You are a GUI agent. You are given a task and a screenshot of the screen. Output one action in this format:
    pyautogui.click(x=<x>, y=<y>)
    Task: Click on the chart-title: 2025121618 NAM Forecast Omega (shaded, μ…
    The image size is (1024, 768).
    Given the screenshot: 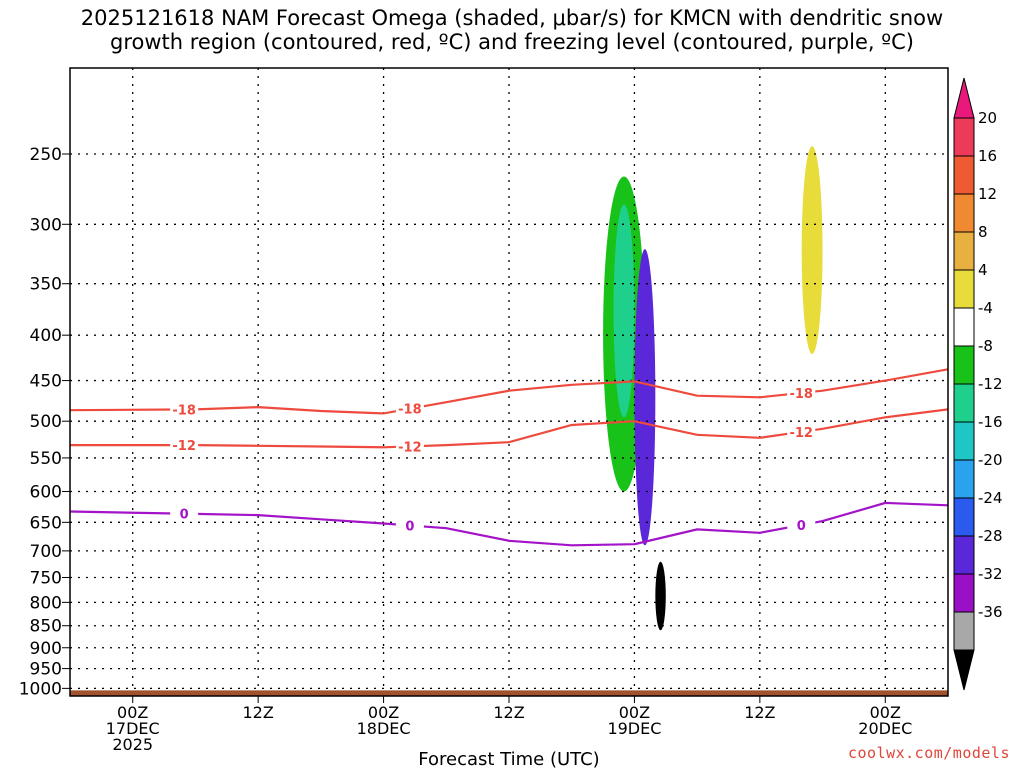 What is the action you would take?
    pyautogui.click(x=512, y=30)
    